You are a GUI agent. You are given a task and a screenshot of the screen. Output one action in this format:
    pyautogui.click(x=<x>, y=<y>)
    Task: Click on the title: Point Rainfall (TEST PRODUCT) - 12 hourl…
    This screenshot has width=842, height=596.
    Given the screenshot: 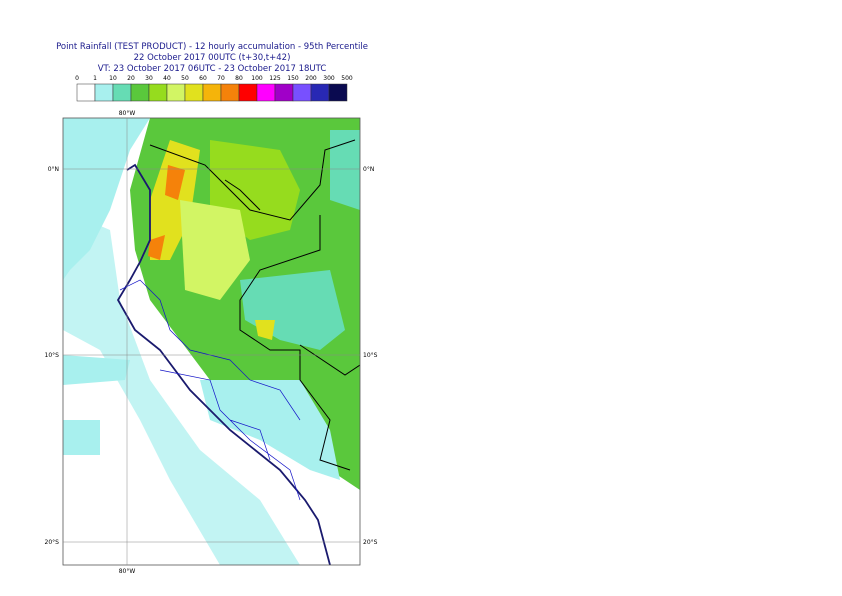 What is the action you would take?
    pyautogui.click(x=212, y=47)
    